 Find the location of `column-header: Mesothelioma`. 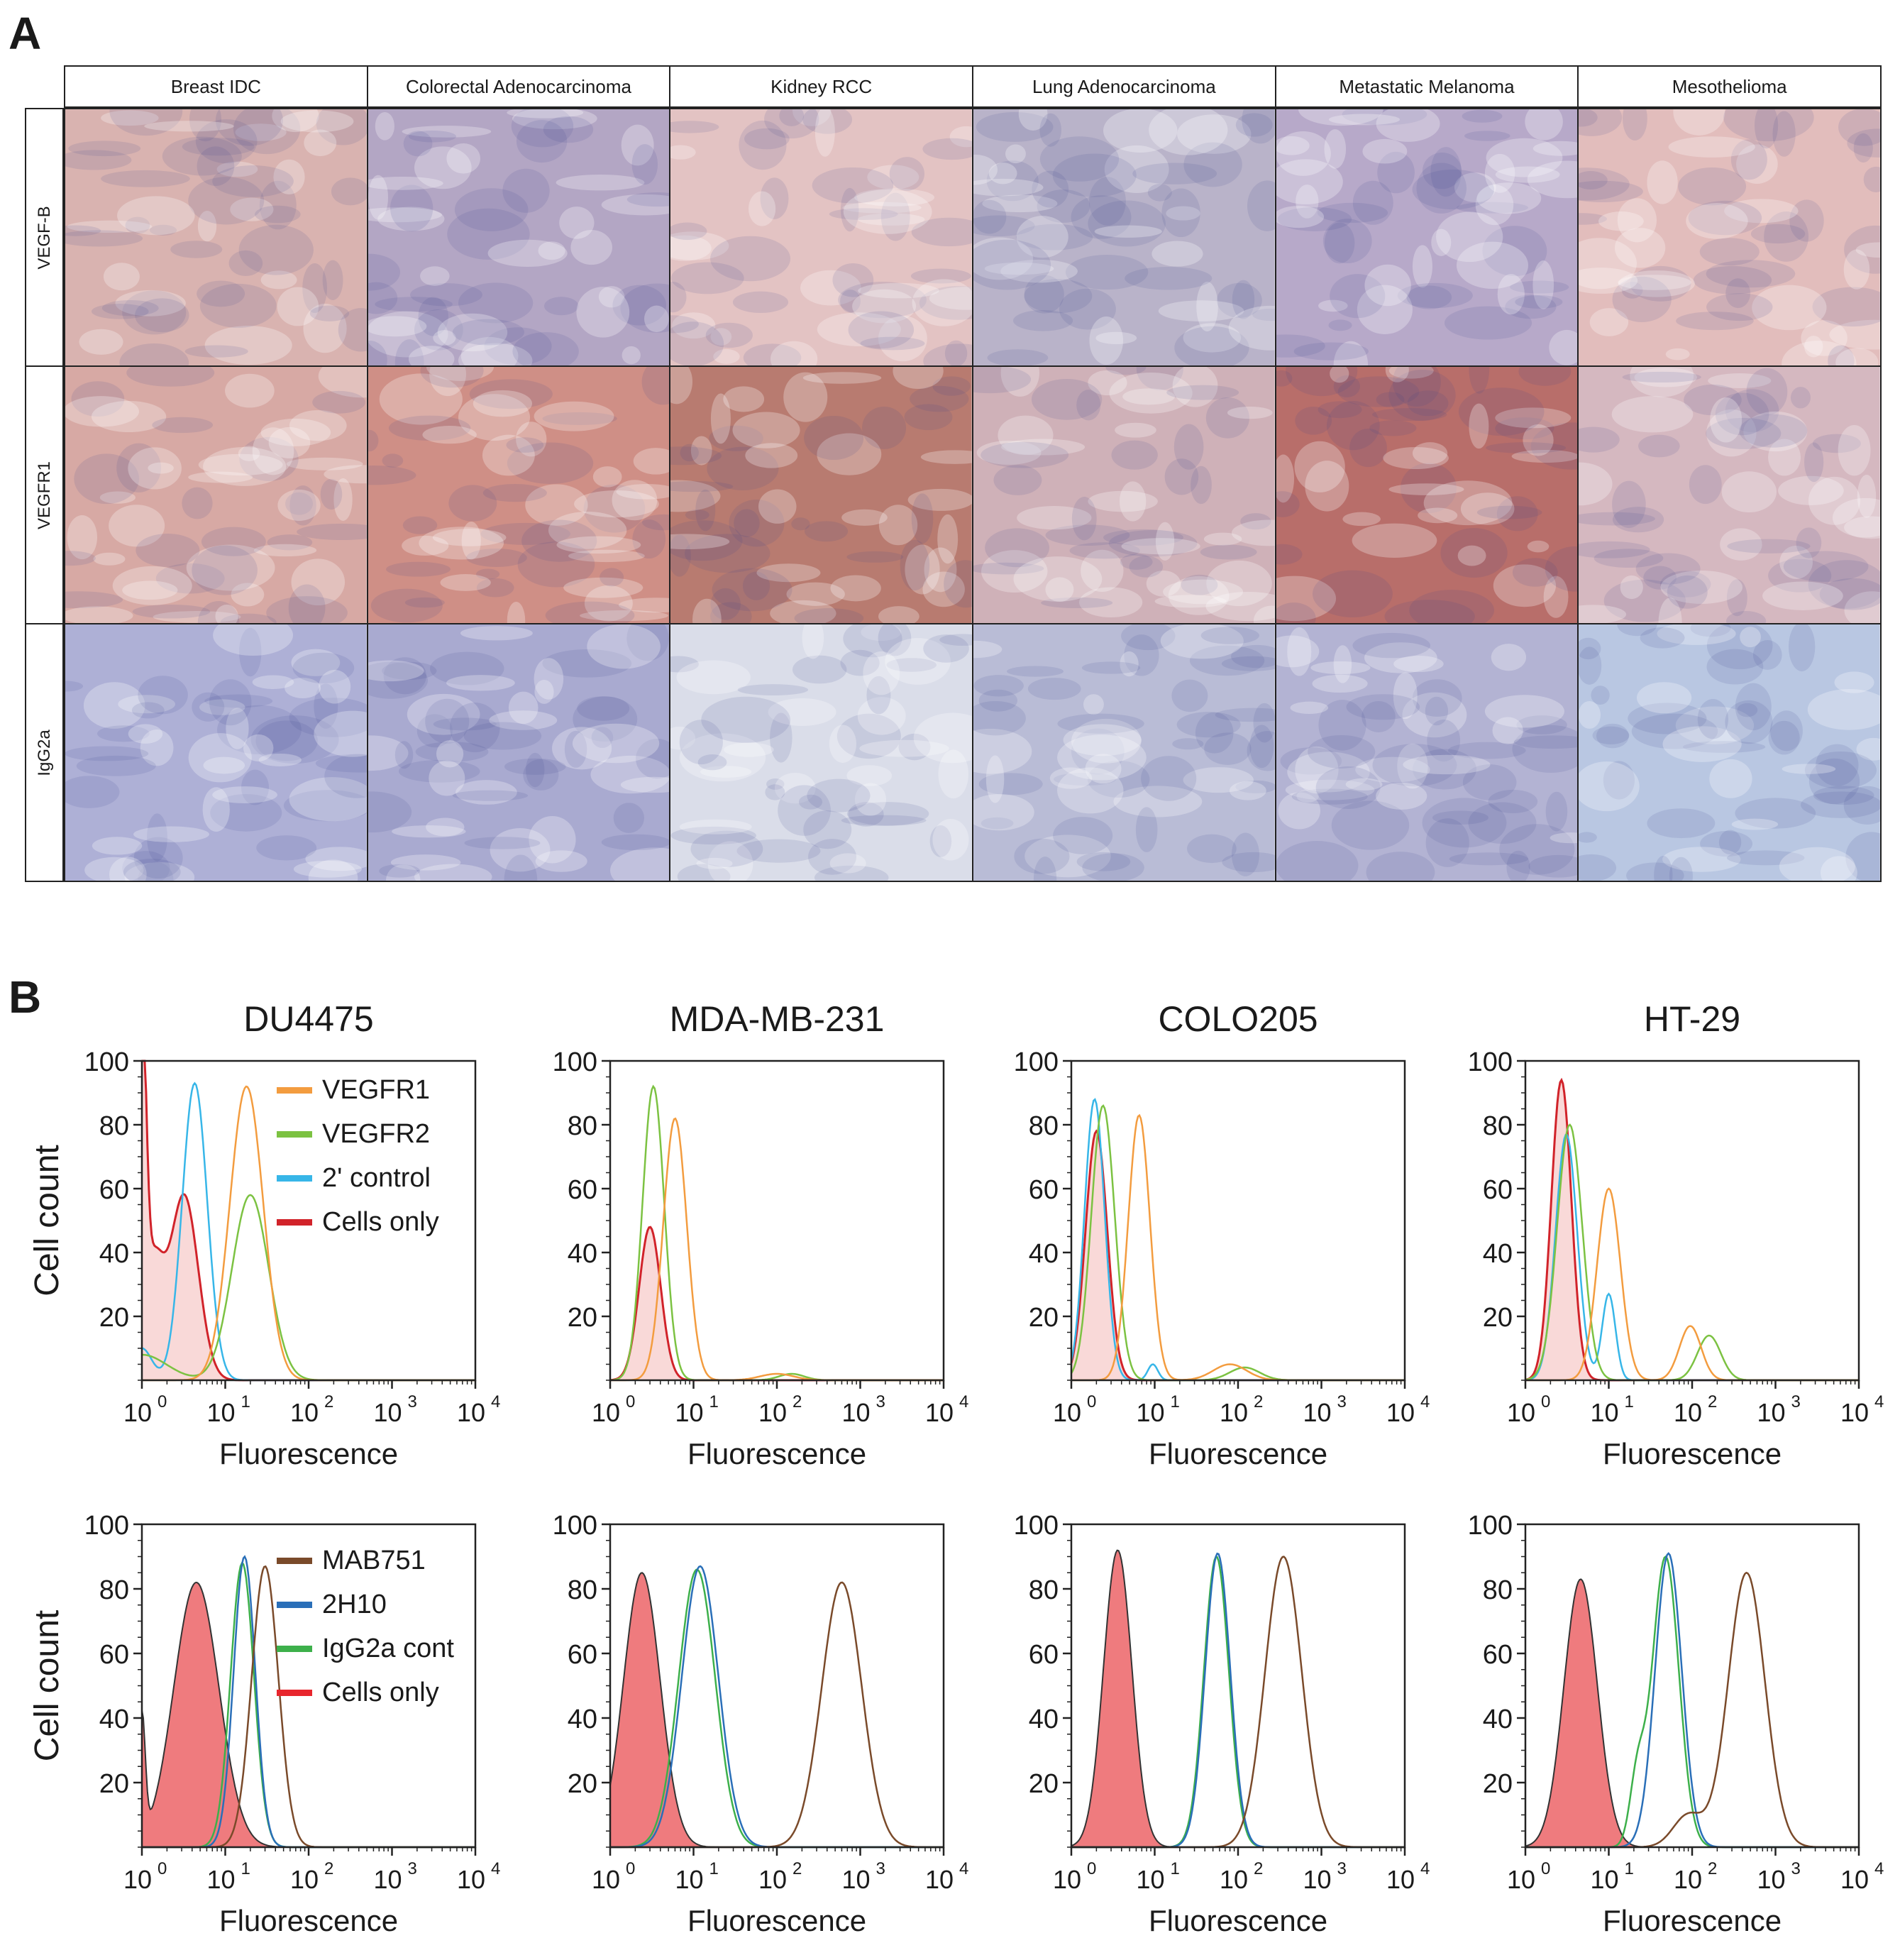

column-header: Mesothelioma is located at coordinates (1729, 86).